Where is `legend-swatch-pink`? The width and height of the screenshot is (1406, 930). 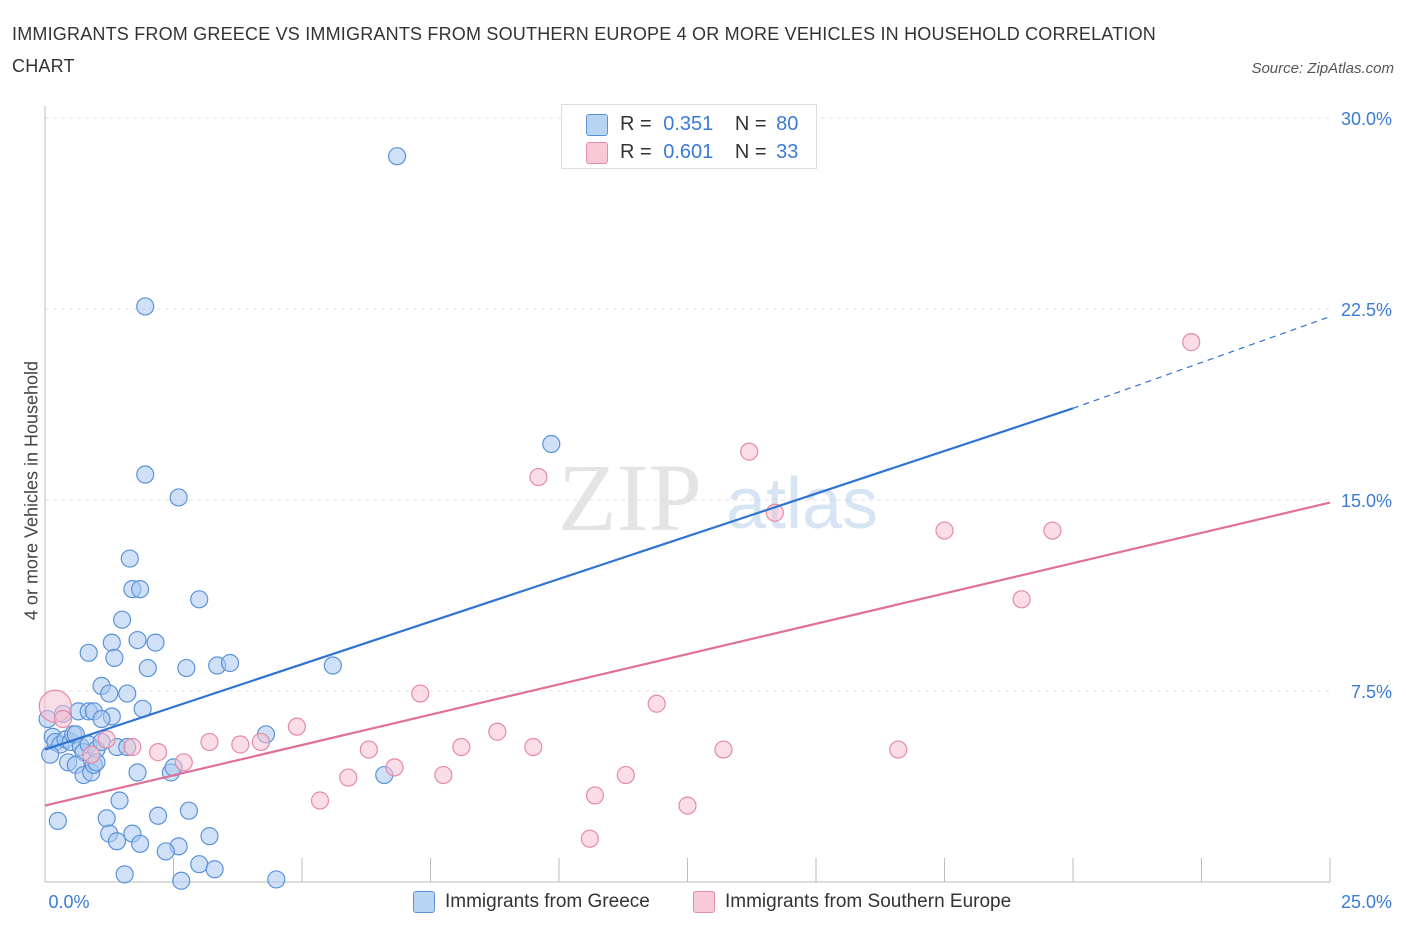 legend-swatch-pink is located at coordinates (597, 153).